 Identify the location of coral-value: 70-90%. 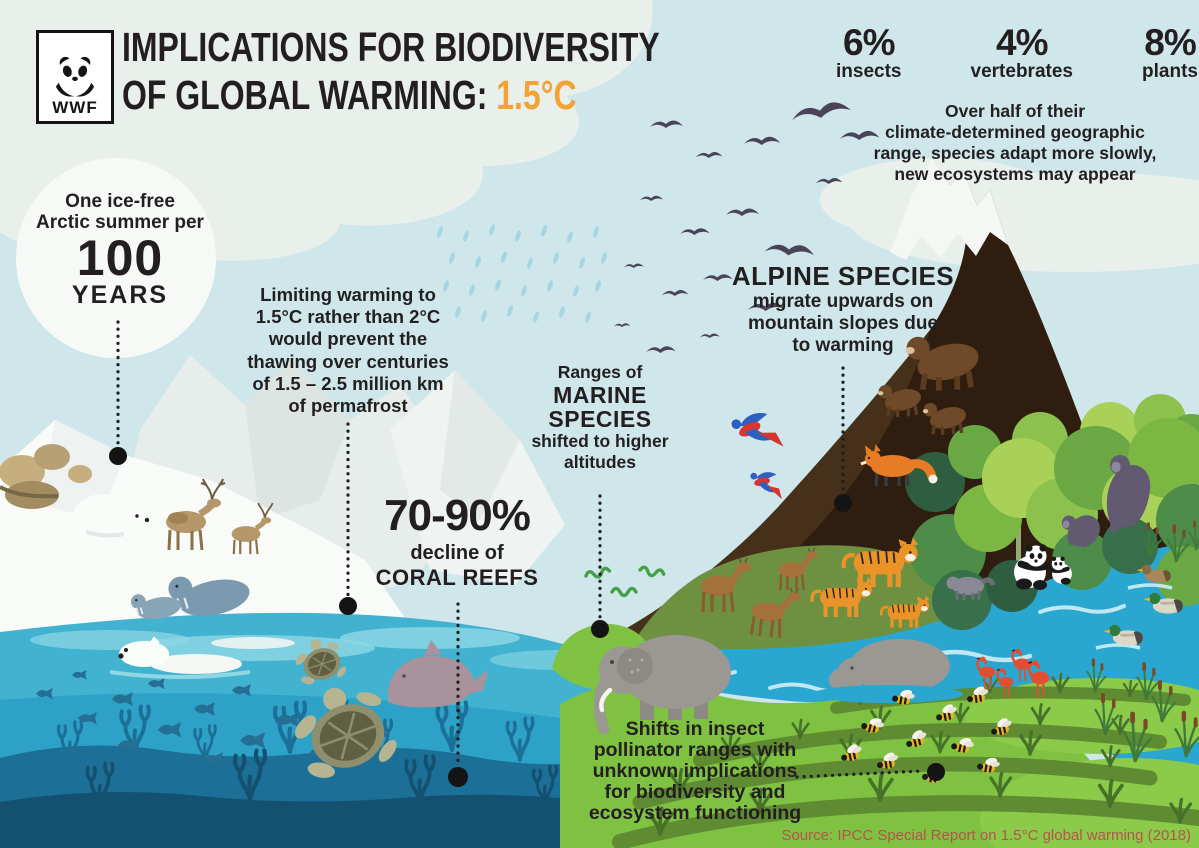
(457, 515).